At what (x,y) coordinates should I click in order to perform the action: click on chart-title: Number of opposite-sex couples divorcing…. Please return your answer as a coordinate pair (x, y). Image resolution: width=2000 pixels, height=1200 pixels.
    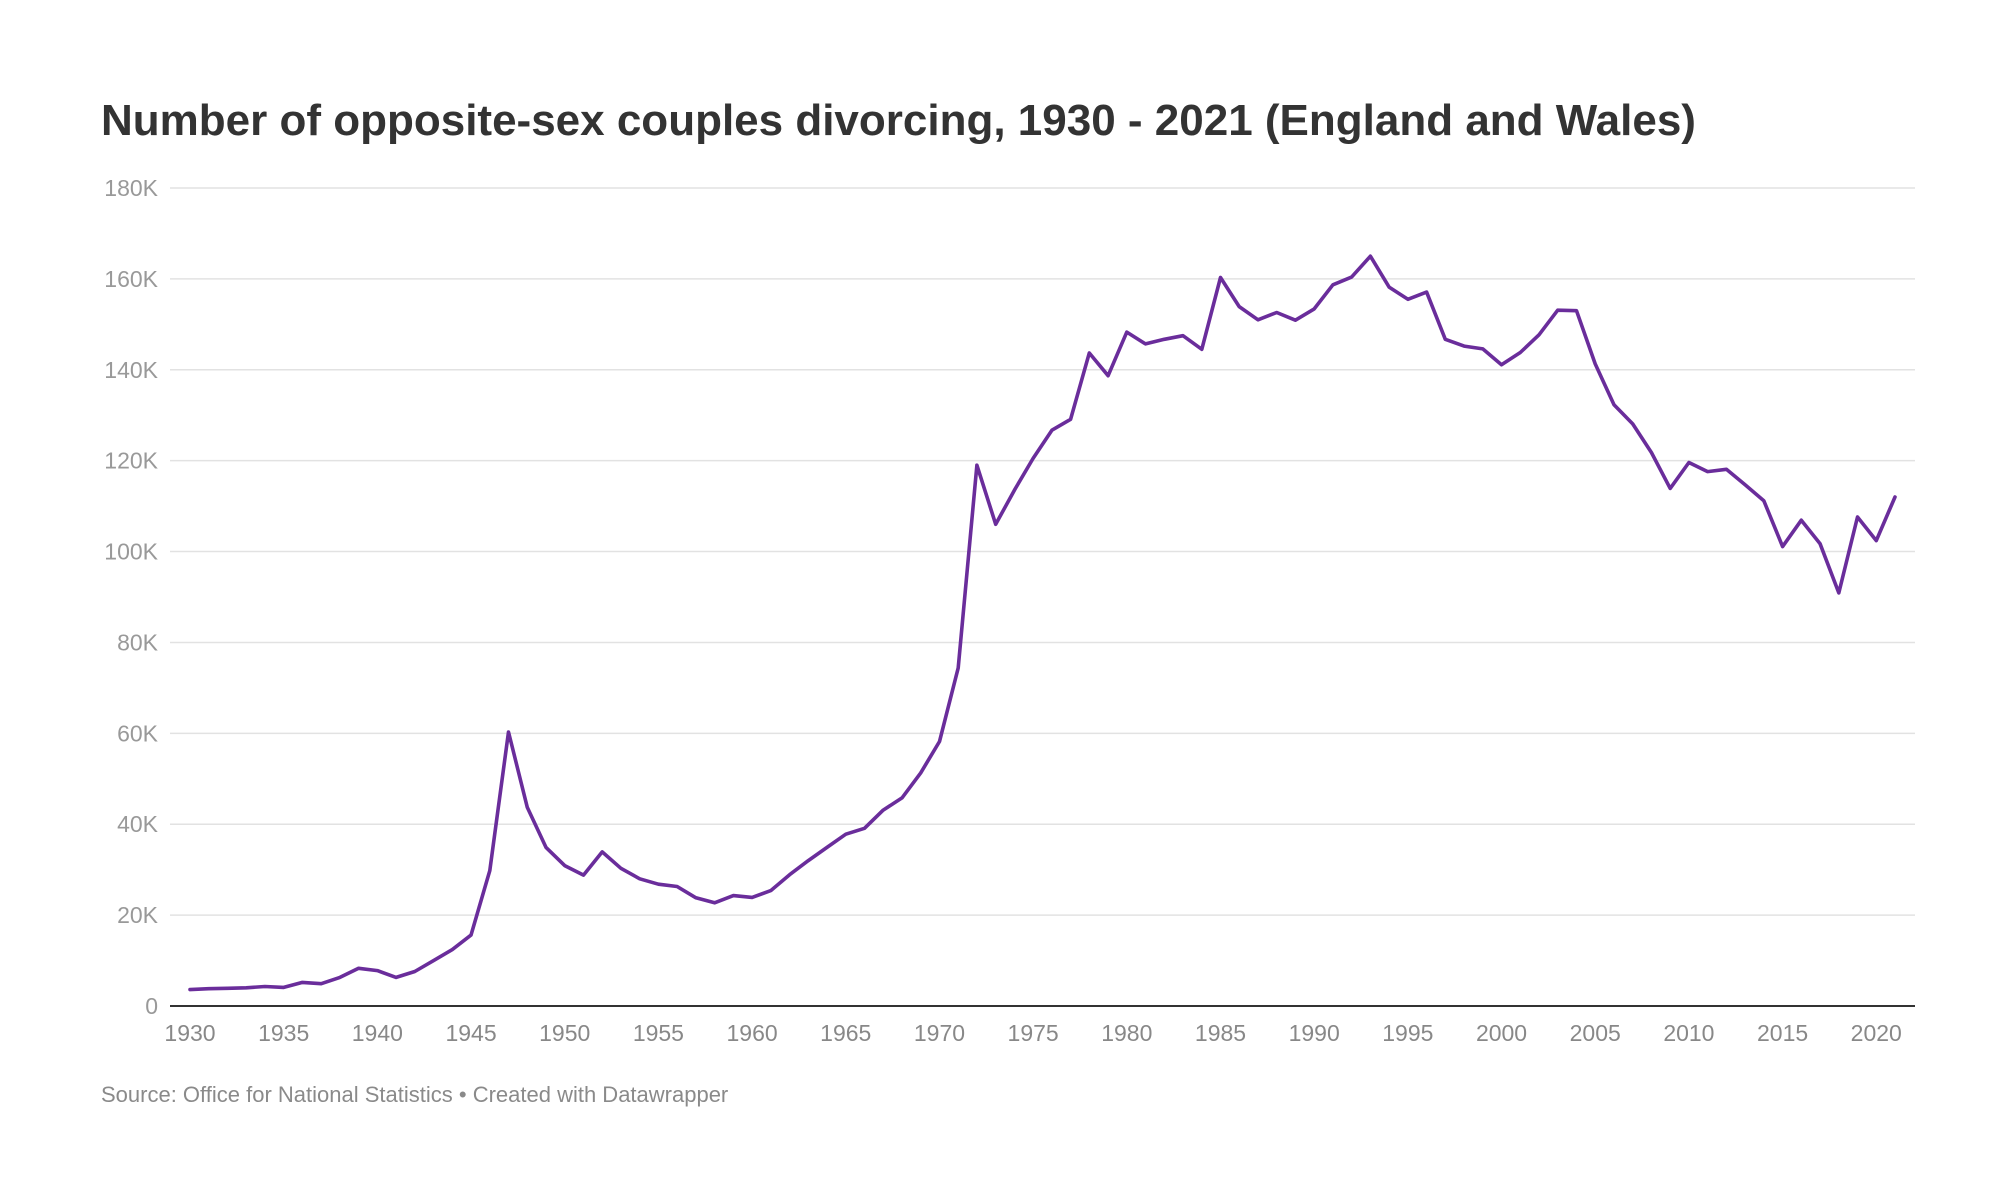
    Looking at the image, I should click on (898, 120).